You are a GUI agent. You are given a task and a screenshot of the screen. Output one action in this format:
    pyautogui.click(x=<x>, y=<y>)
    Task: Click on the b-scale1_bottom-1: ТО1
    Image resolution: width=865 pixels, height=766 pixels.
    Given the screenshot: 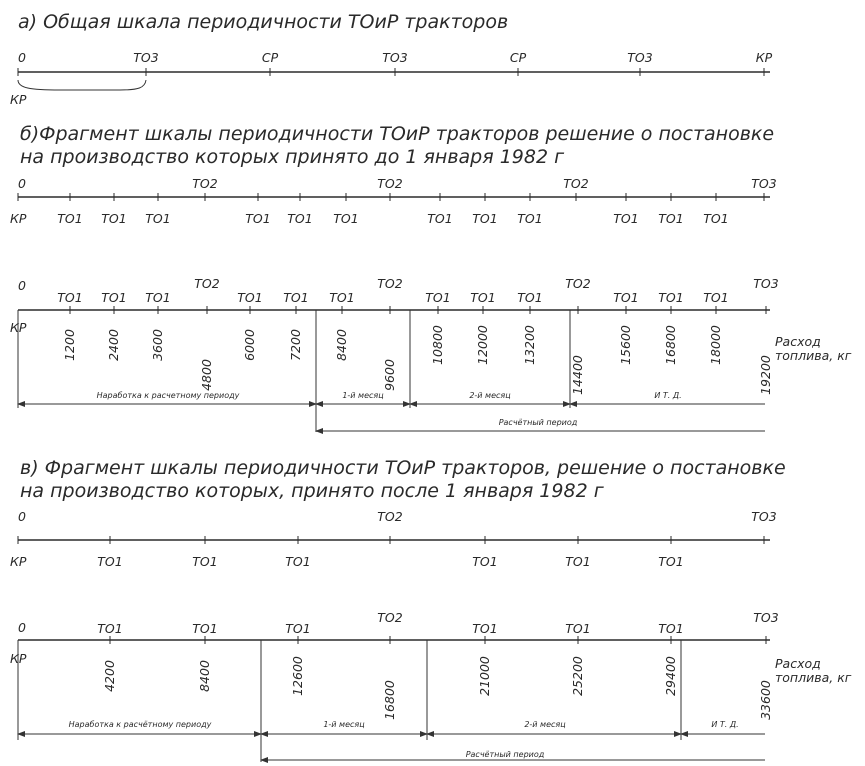 What is the action you would take?
    pyautogui.click(x=69, y=218)
    